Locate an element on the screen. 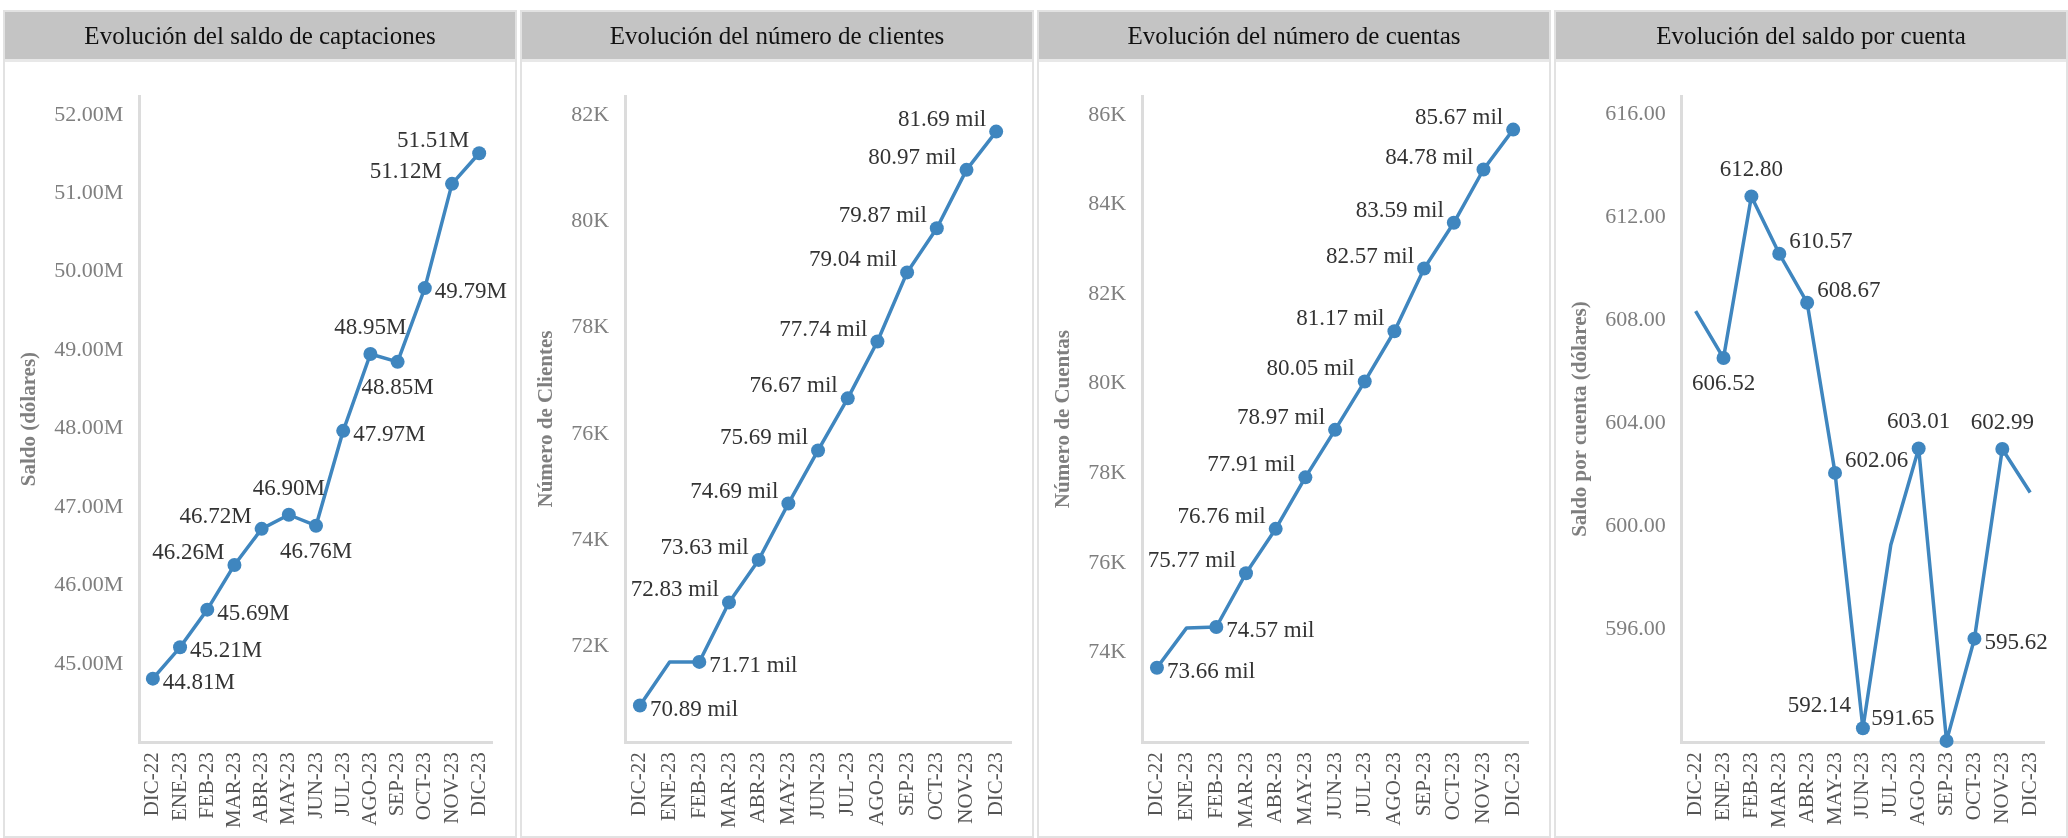 This screenshot has width=2068, height=838. data-label: 51.12M is located at coordinates (405, 170).